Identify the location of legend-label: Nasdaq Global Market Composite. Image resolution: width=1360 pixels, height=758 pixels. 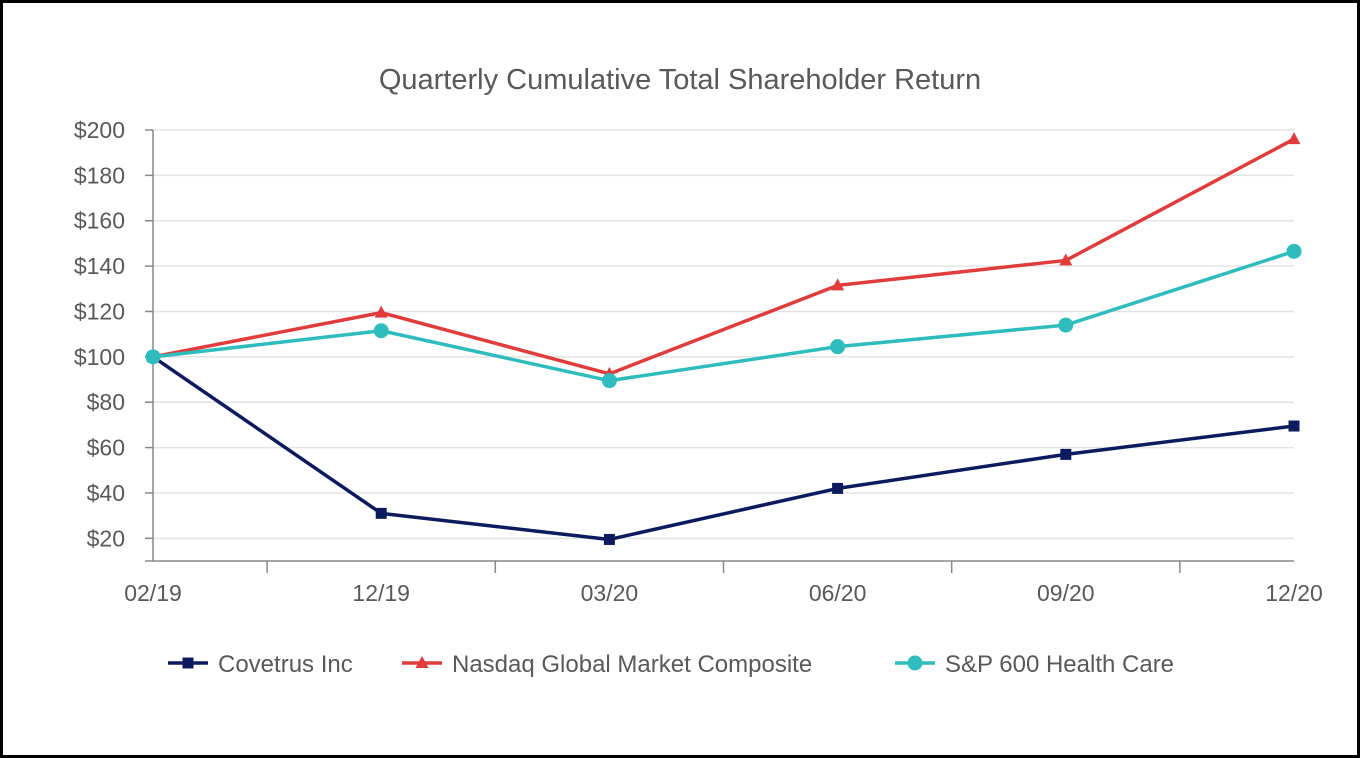
(632, 664).